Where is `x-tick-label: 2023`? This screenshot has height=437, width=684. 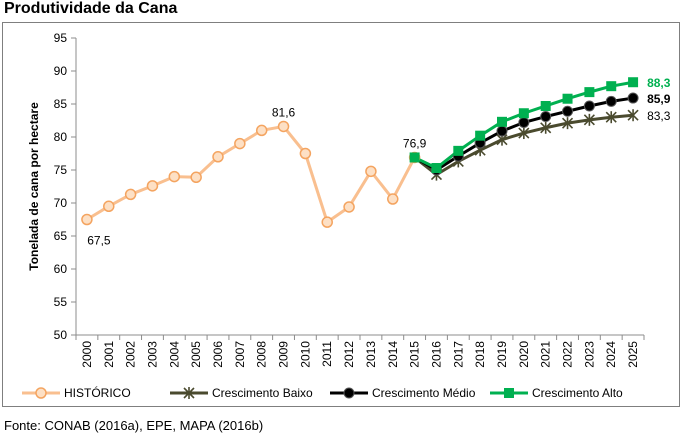
x-tick-label: 2023 is located at coordinates (589, 354).